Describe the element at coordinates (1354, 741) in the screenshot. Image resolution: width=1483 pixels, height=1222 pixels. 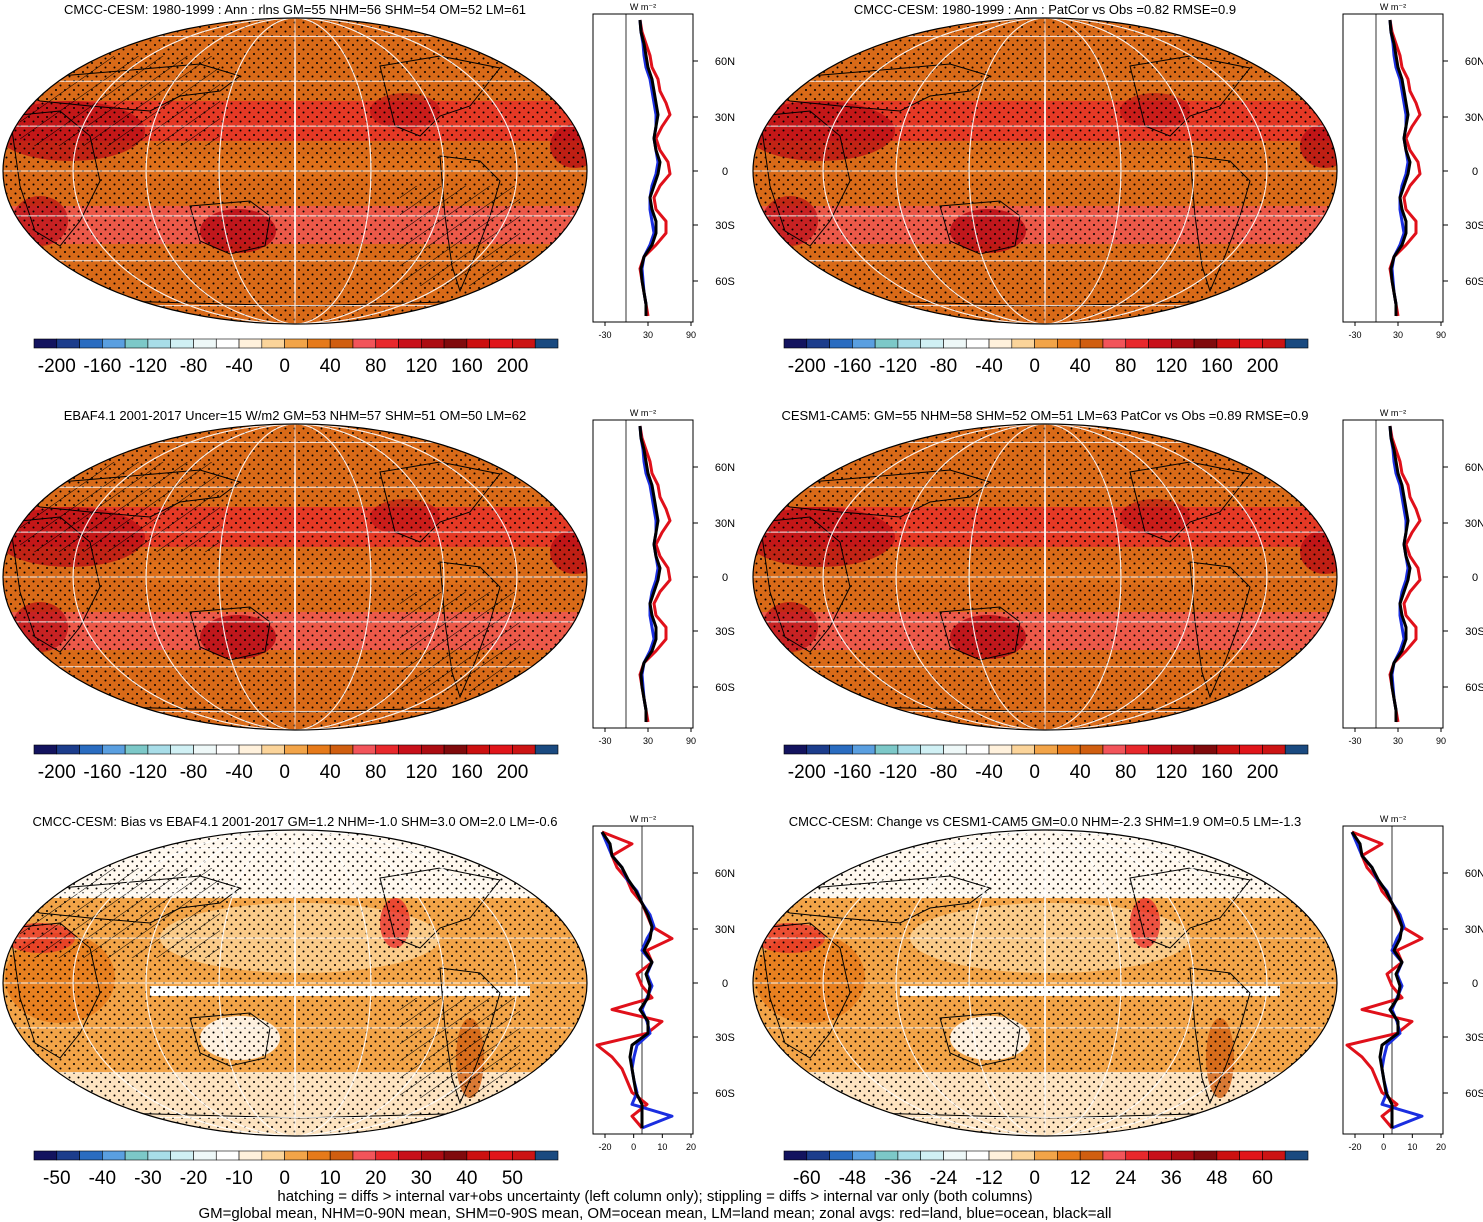
I see `zonal-x-tick: -30` at that location.